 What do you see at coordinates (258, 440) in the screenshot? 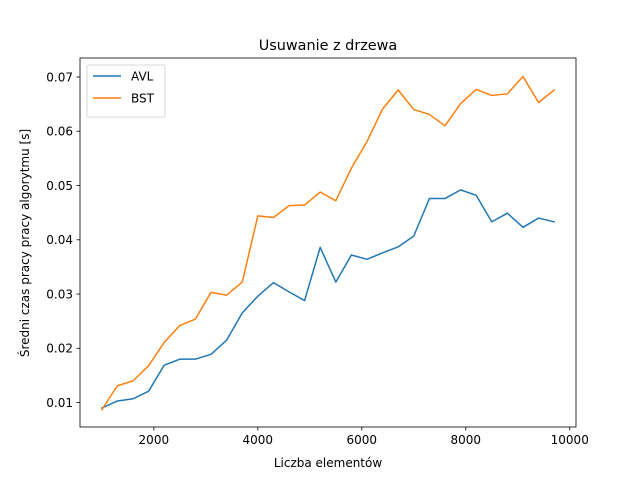
I see `x-tick-label: 4000` at bounding box center [258, 440].